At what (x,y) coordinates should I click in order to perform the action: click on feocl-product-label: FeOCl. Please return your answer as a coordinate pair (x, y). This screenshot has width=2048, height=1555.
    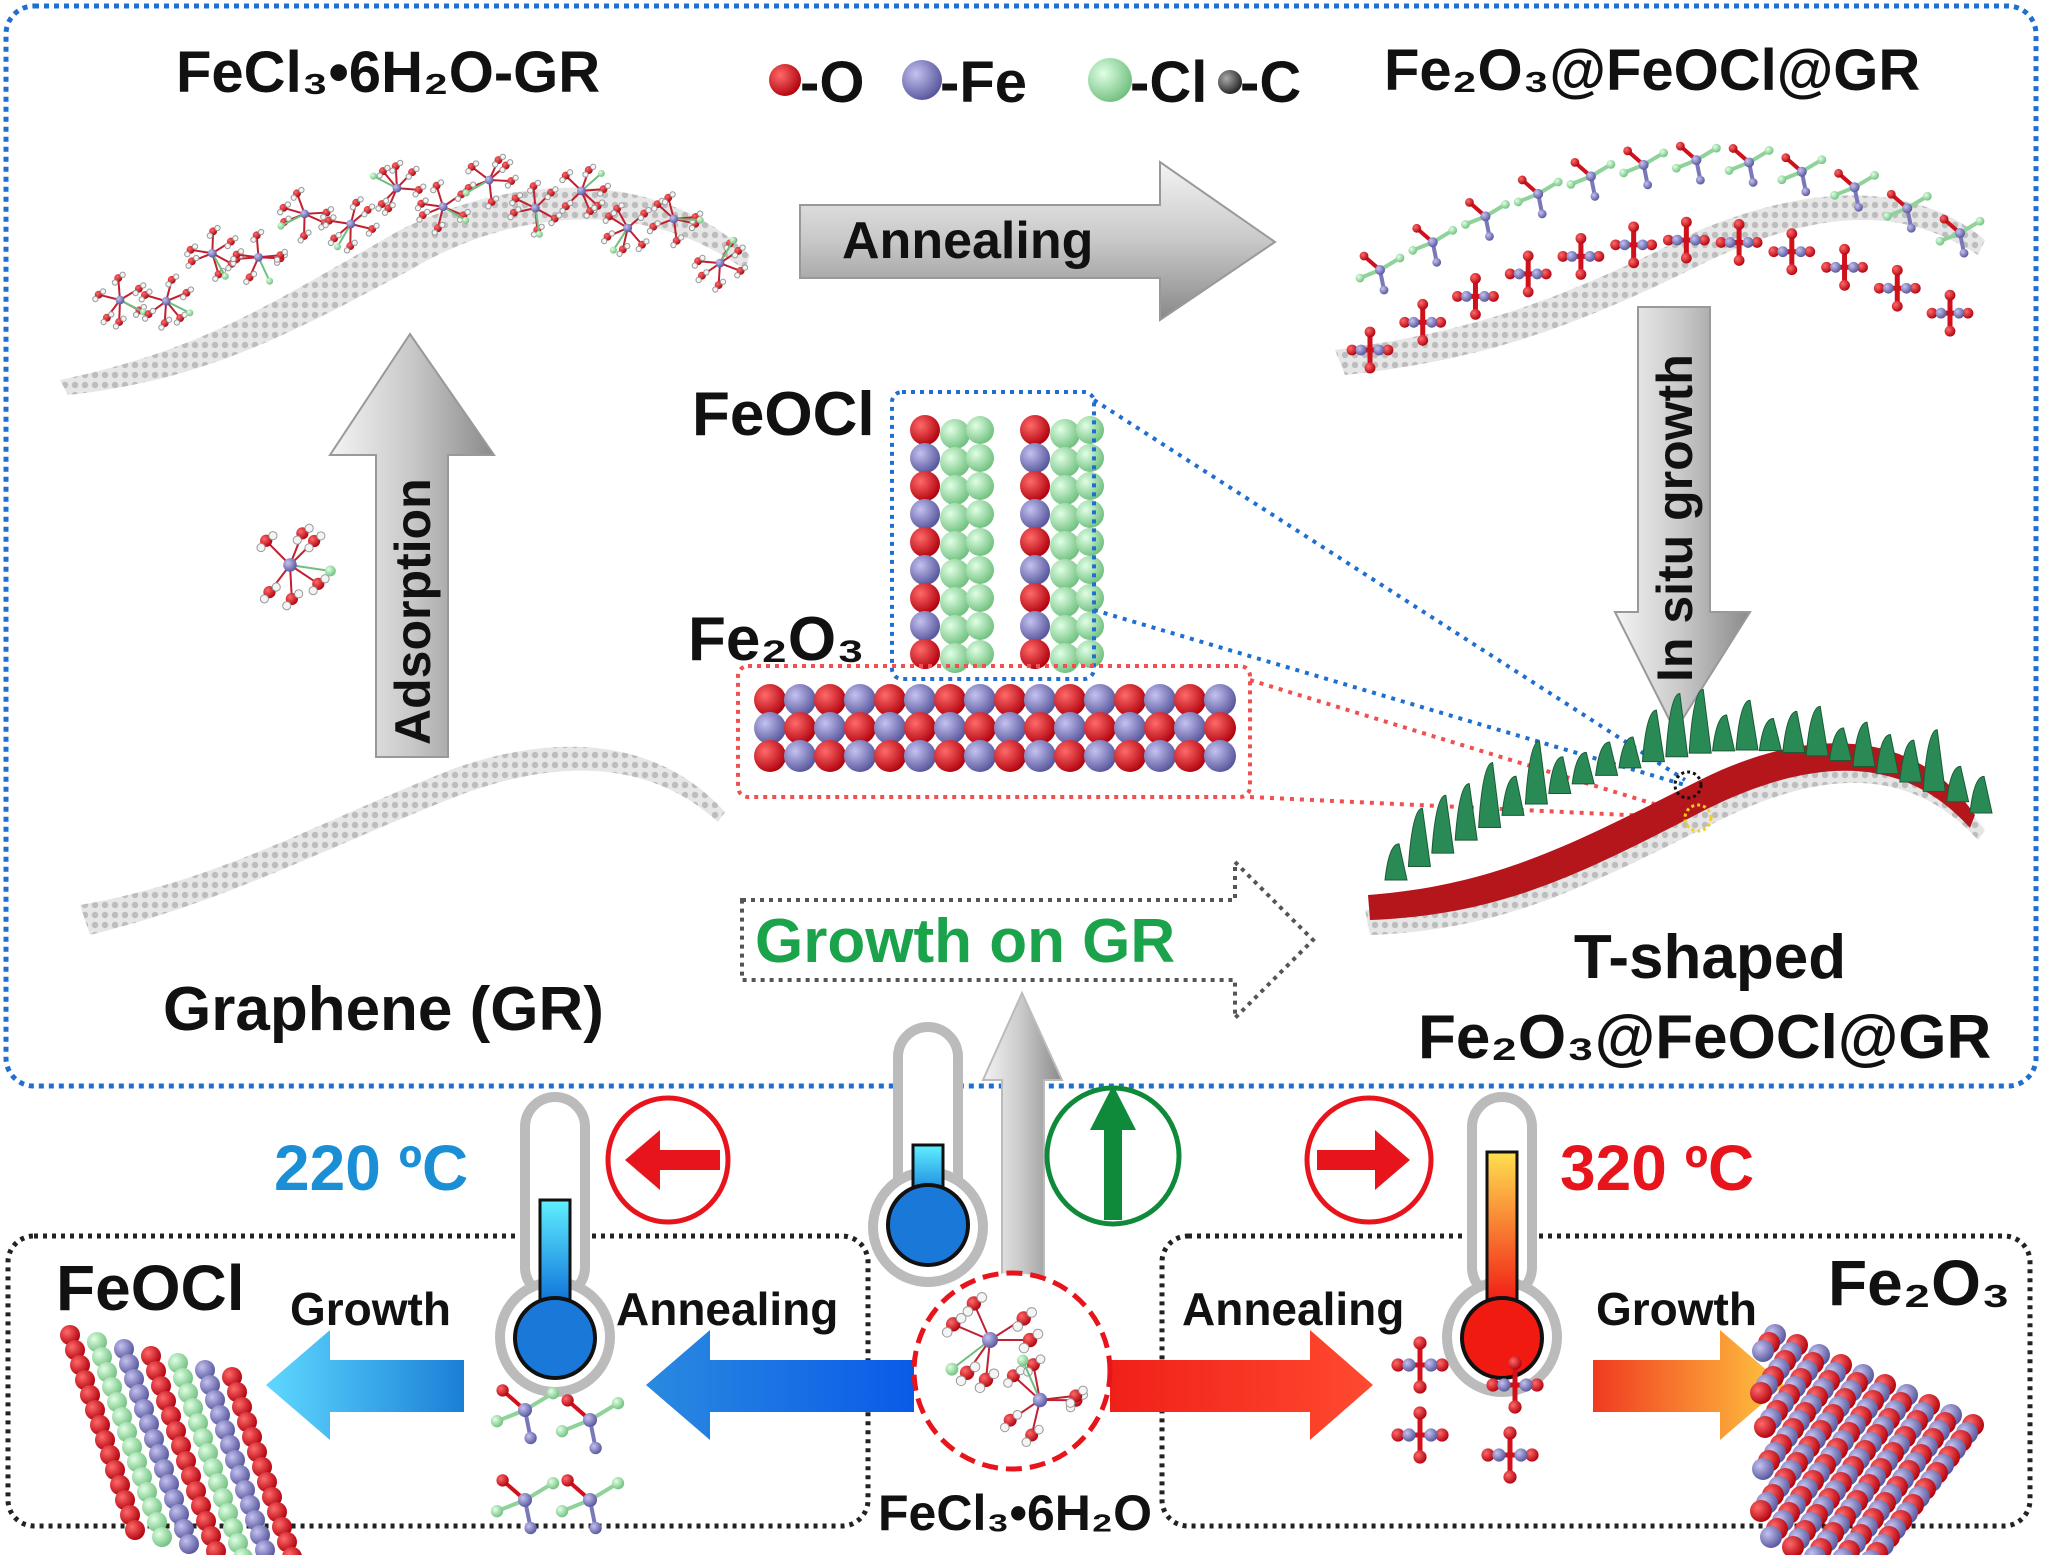
    Looking at the image, I should click on (150, 1288).